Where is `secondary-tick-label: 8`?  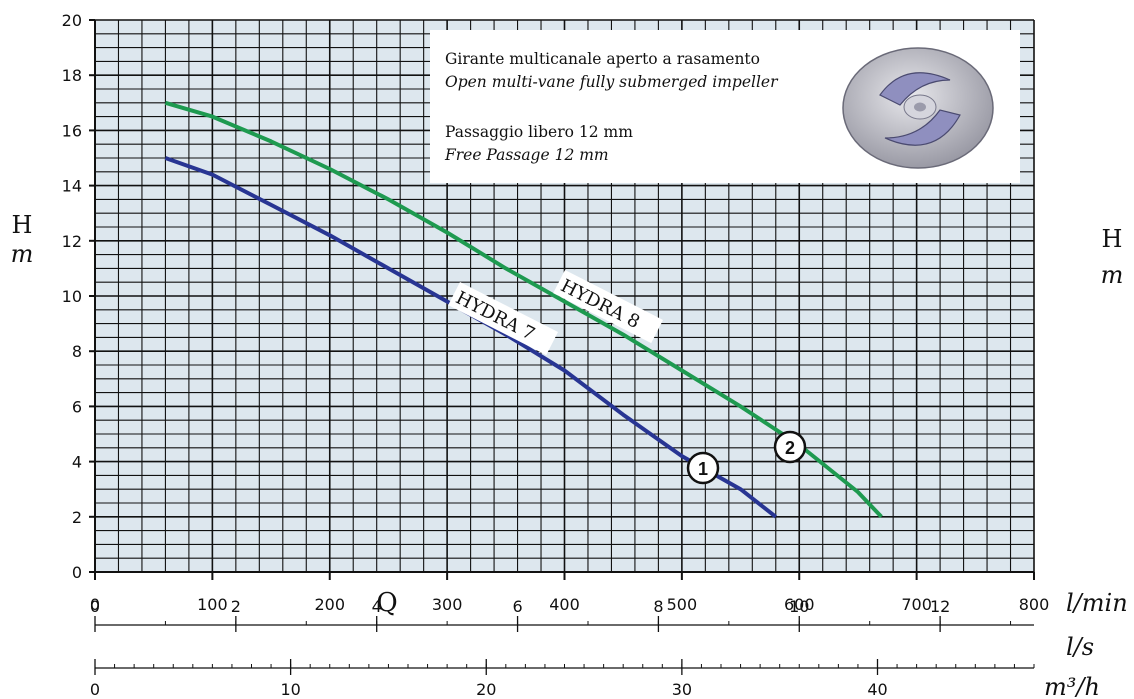 secondary-tick-label: 8 is located at coordinates (658, 606).